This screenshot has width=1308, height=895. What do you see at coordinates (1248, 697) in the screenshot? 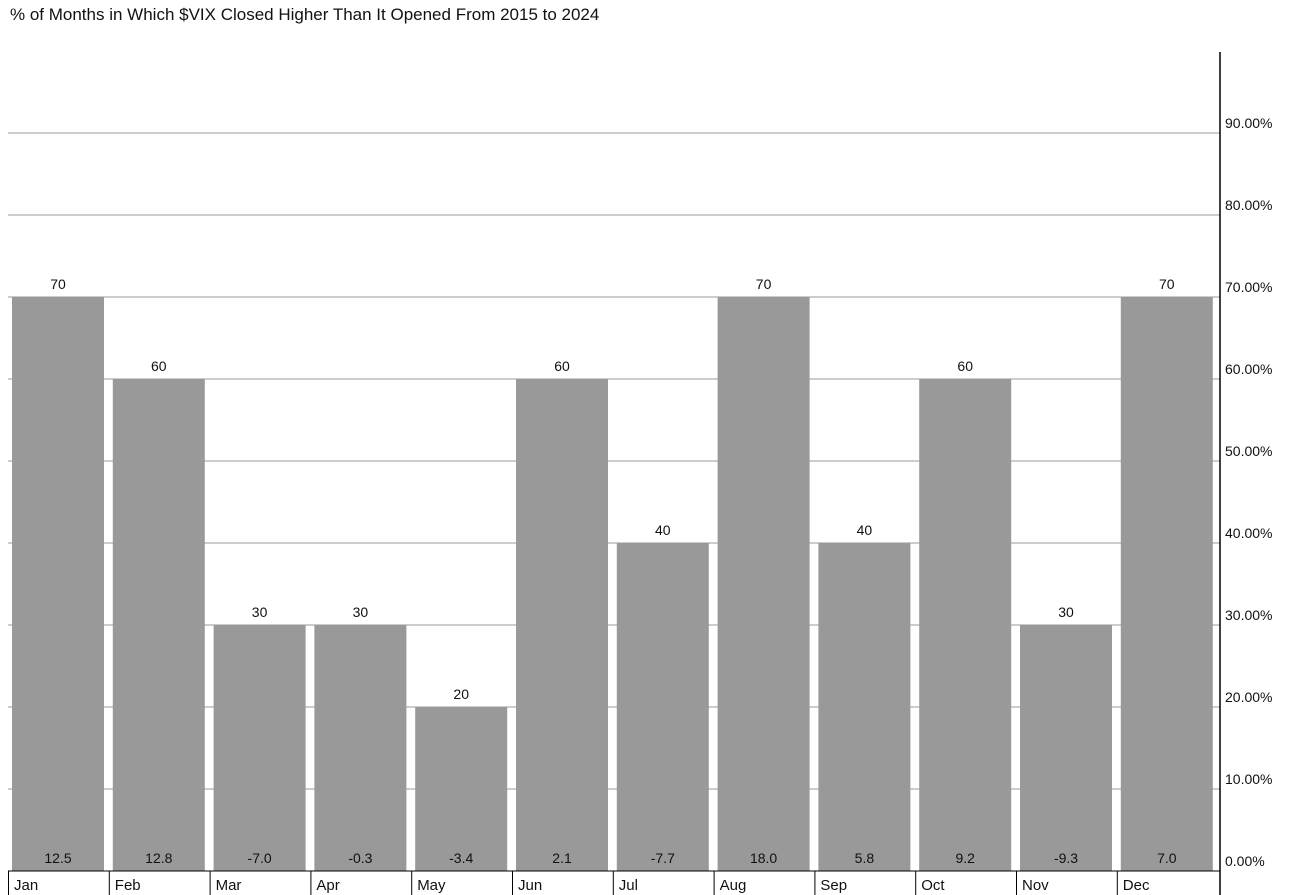
I see `y-tick-label: 20.00%` at bounding box center [1248, 697].